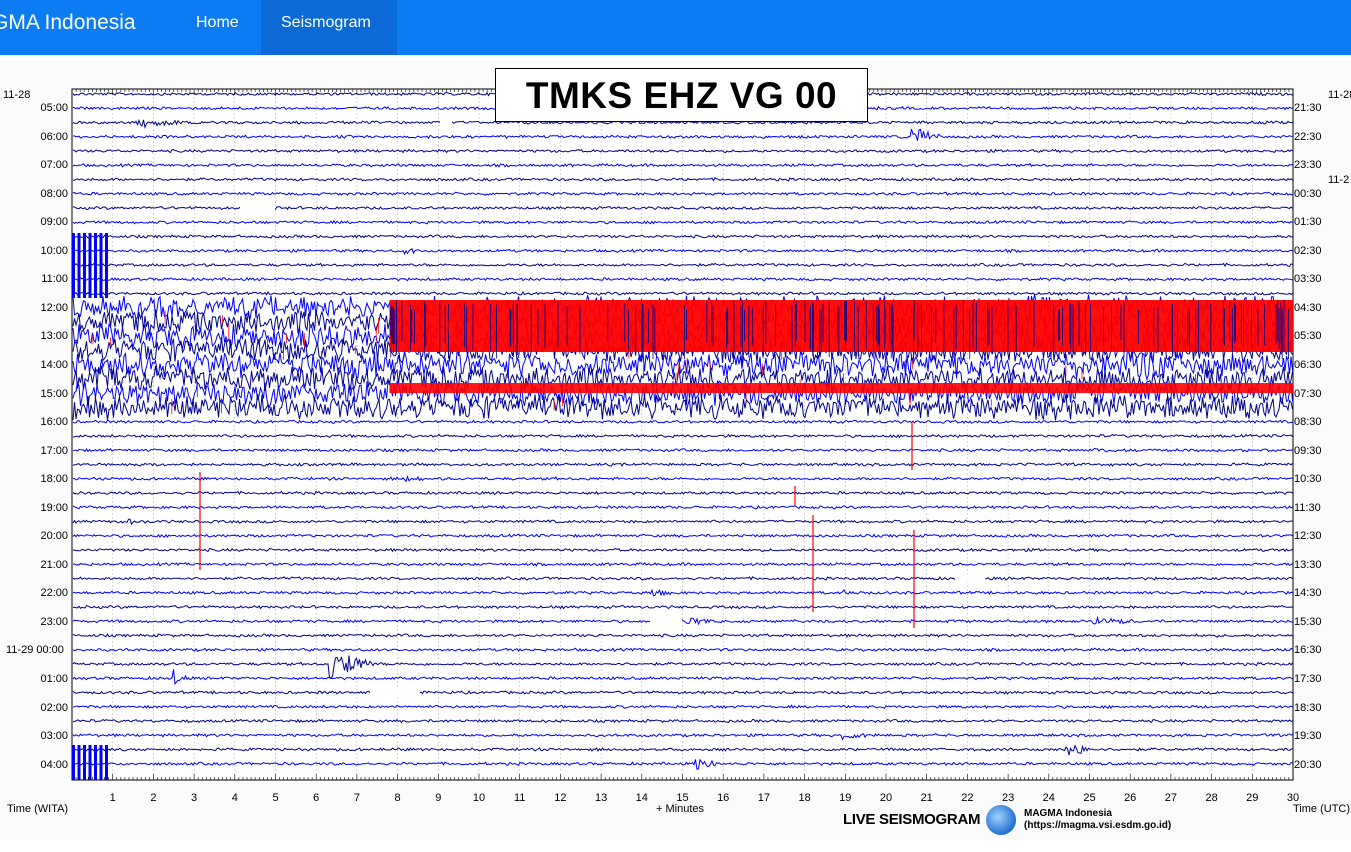  Describe the element at coordinates (1308, 736) in the screenshot. I see `hour-label-right: 19:30` at that location.